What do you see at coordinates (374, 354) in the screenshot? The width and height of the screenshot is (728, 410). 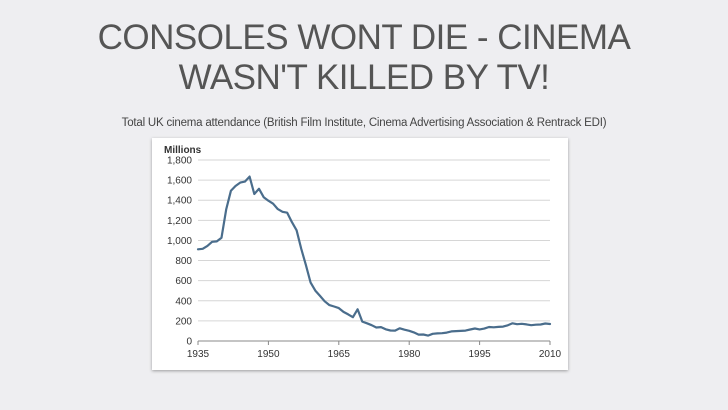 I see `x-axis-tick-labels: 1935 1950 1965 1980 1995 2010` at bounding box center [374, 354].